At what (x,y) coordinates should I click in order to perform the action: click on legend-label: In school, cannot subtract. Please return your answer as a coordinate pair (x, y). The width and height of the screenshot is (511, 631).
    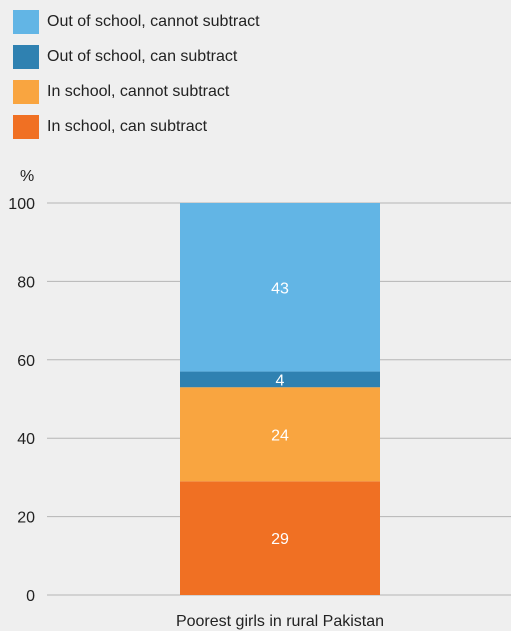
    Looking at the image, I should click on (138, 91).